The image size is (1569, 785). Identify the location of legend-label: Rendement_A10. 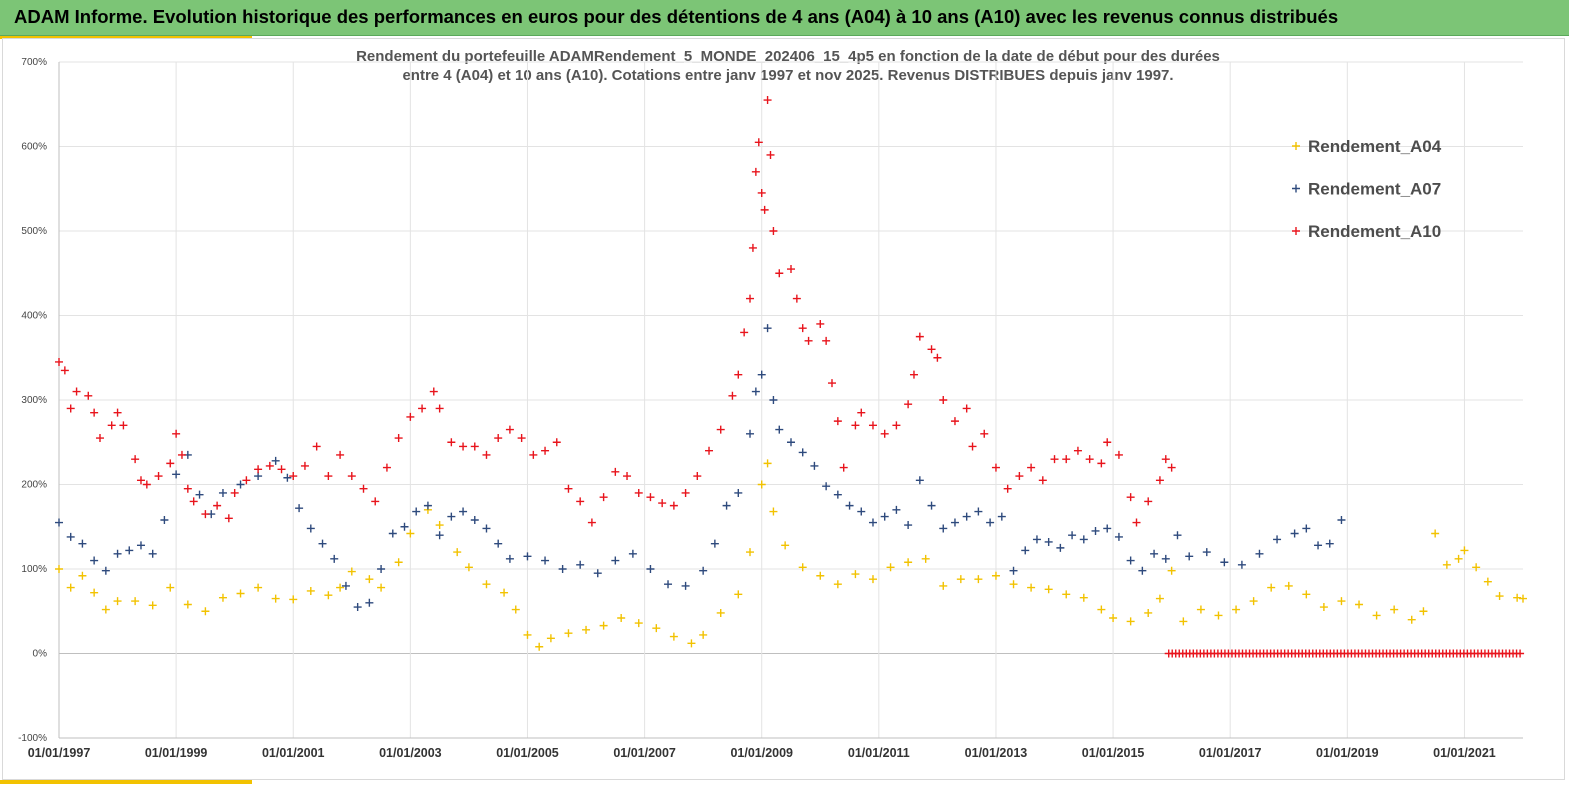
(1374, 231).